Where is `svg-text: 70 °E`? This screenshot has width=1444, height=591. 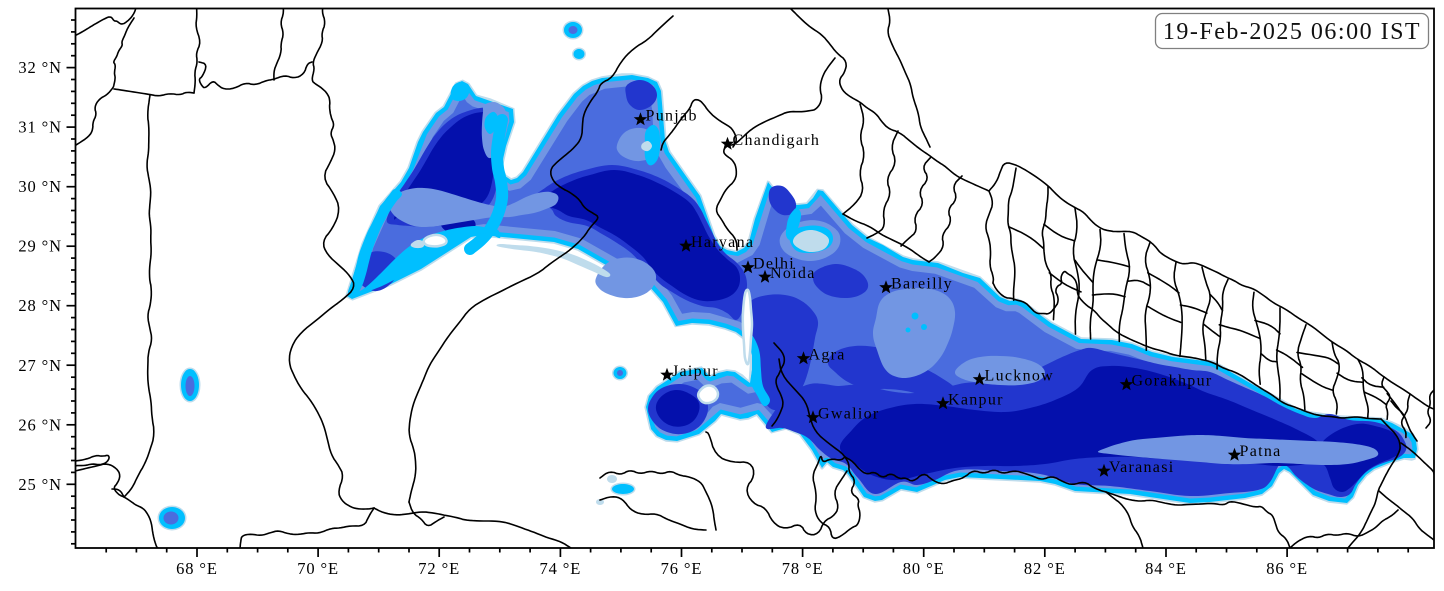
svg-text: 70 °E is located at coordinates (318, 568).